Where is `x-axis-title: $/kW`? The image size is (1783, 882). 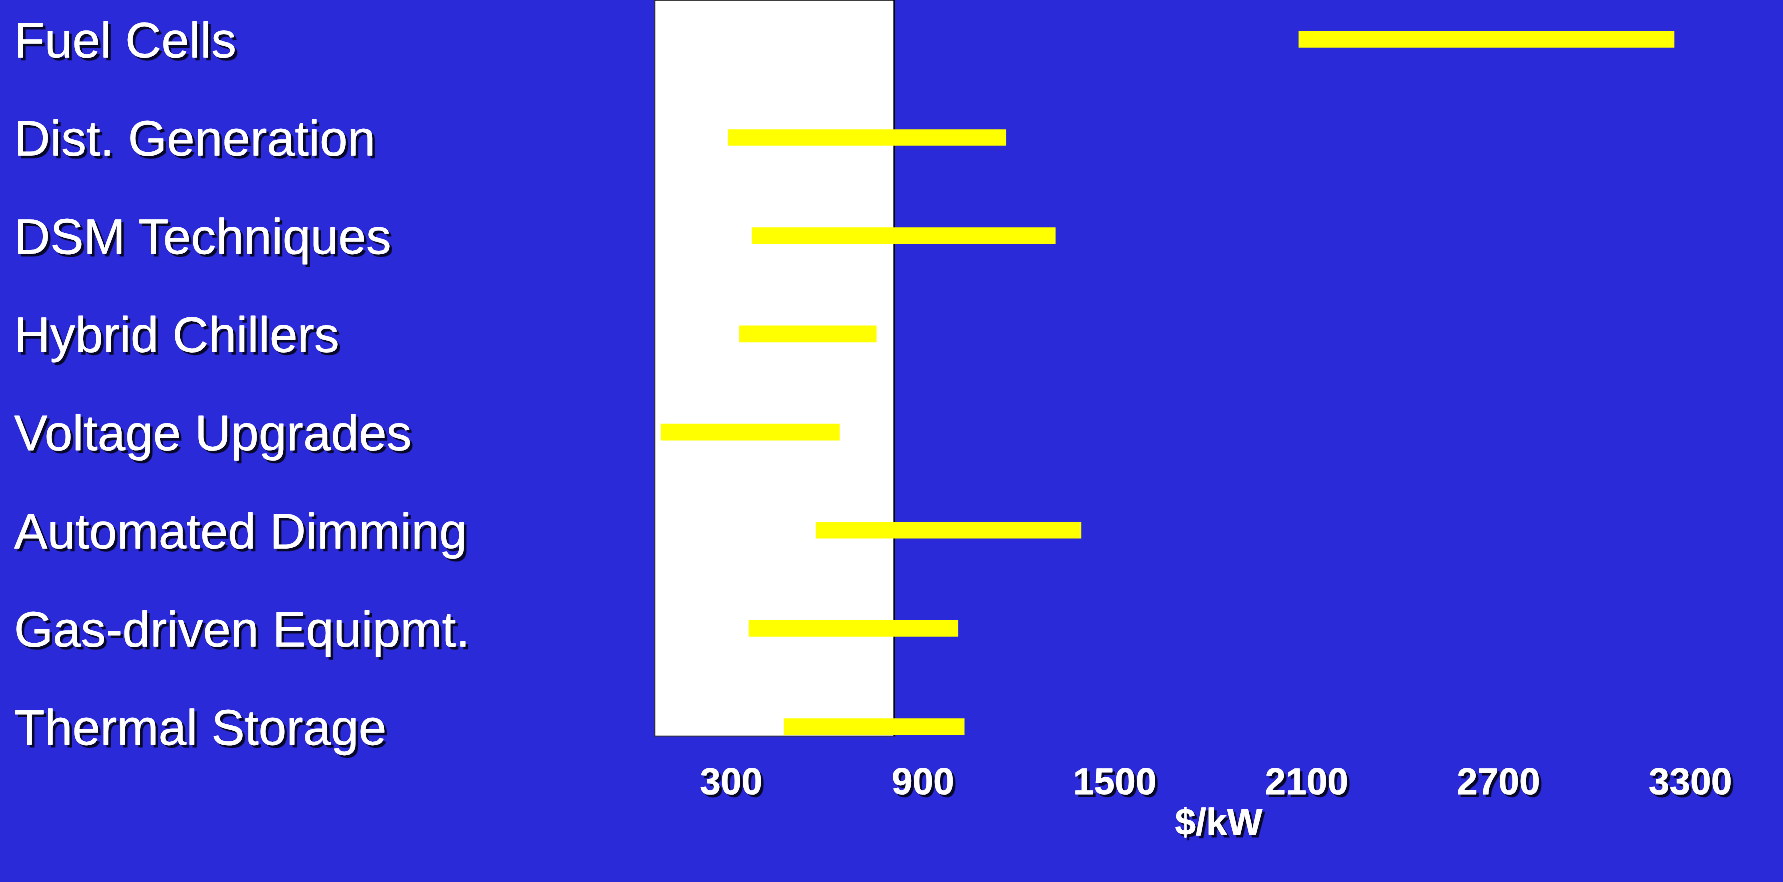
x-axis-title: $/kW is located at coordinates (1220, 823).